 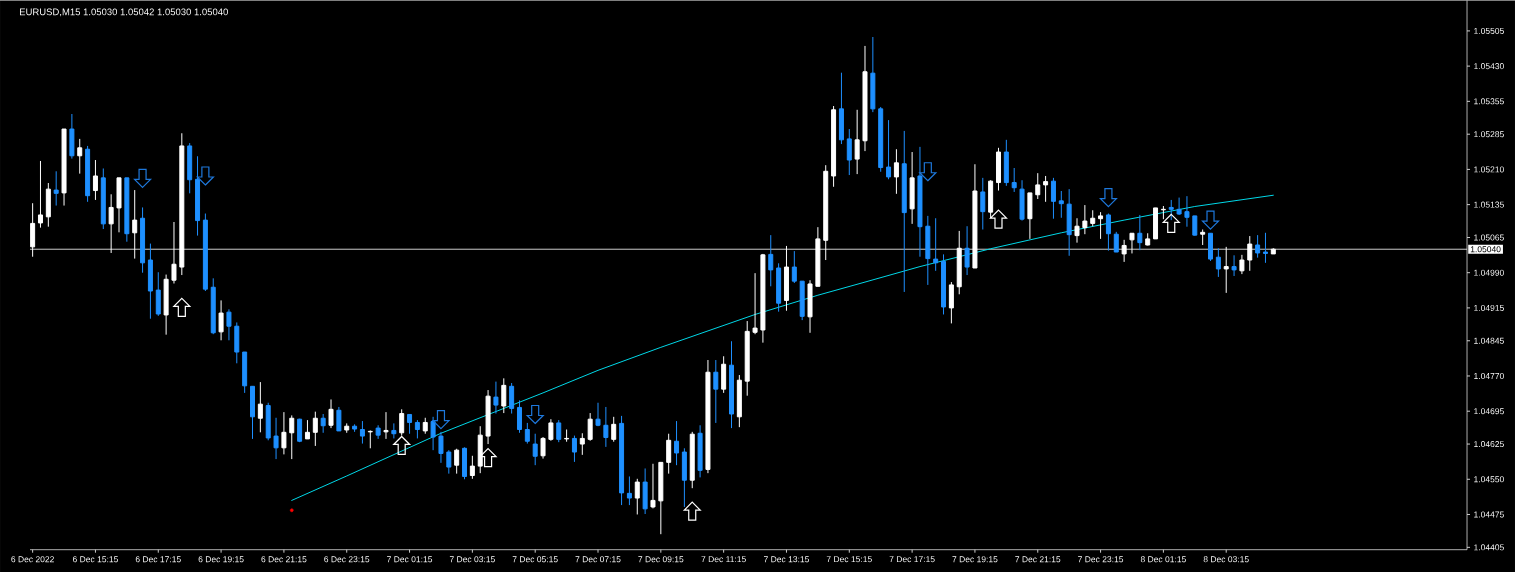 What do you see at coordinates (1489, 514) in the screenshot?
I see `y-tick-label: 1.04475` at bounding box center [1489, 514].